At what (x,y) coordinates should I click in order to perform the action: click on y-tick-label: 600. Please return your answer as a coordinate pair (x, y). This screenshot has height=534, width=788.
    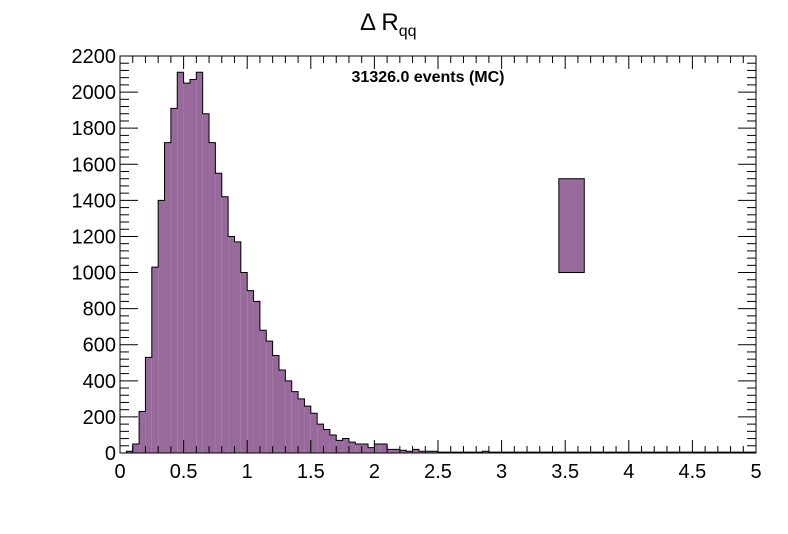
    Looking at the image, I should click on (99, 346).